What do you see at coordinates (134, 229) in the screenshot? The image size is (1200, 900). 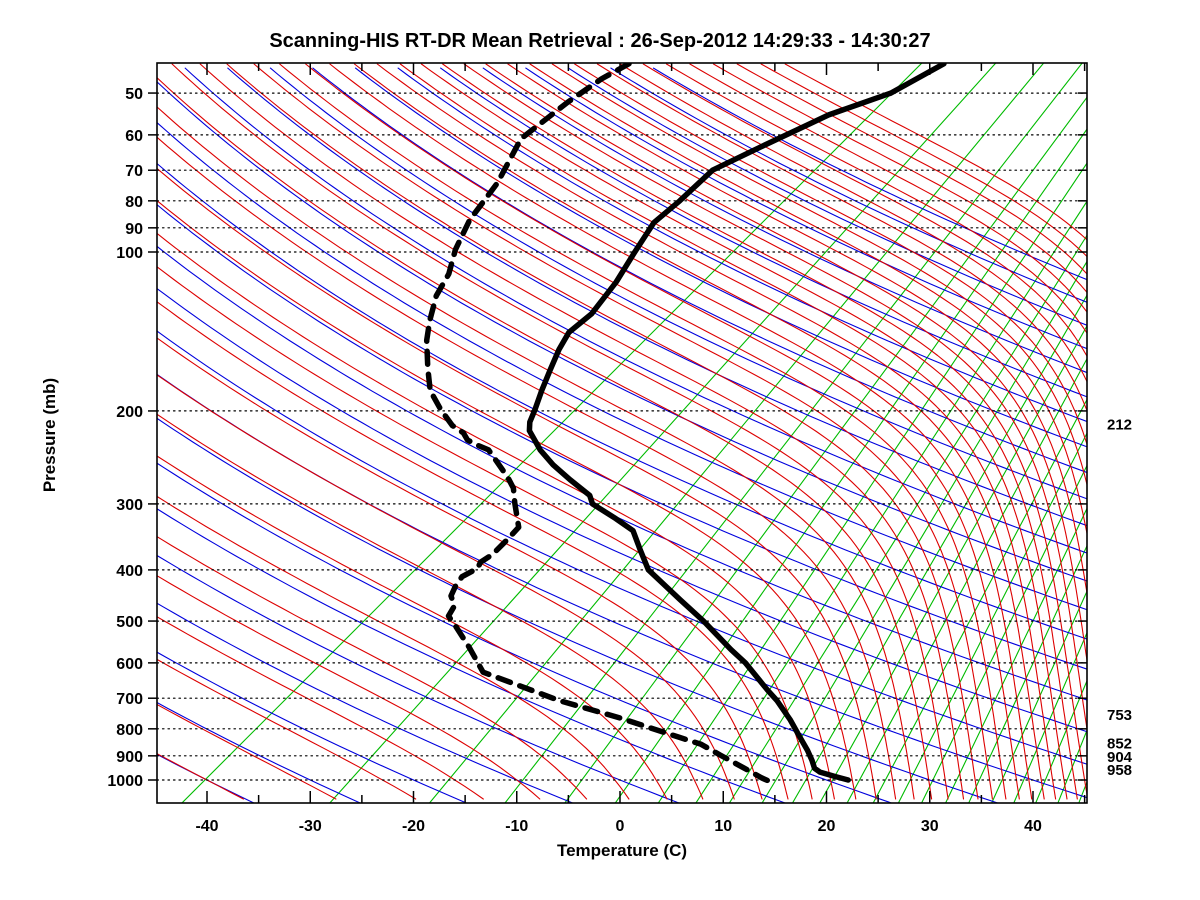 I see `y-tick-label: 90` at bounding box center [134, 229].